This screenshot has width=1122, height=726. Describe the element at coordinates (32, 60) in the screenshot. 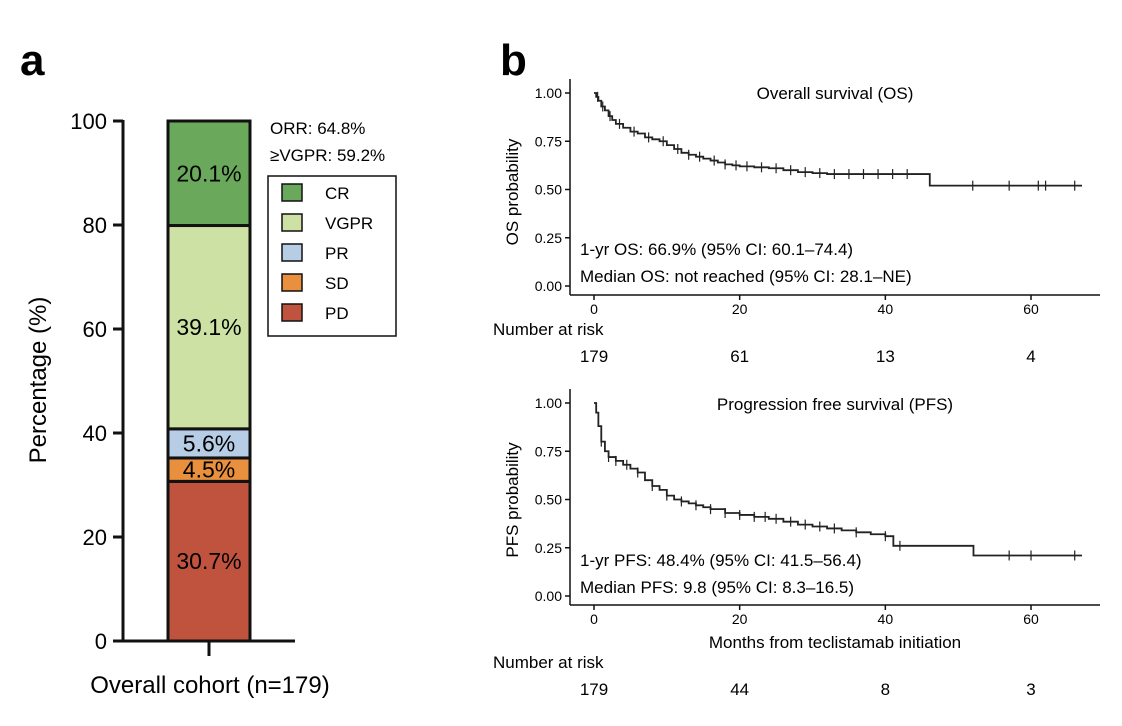

I see `panel-label-a: a` at that location.